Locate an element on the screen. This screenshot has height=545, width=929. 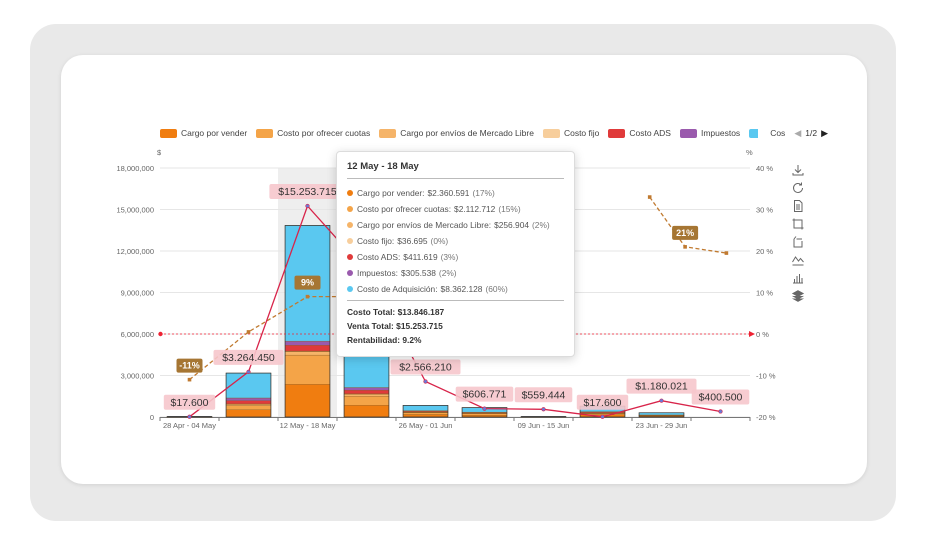
sales-data-label: $2.566.210 is located at coordinates (425, 367).